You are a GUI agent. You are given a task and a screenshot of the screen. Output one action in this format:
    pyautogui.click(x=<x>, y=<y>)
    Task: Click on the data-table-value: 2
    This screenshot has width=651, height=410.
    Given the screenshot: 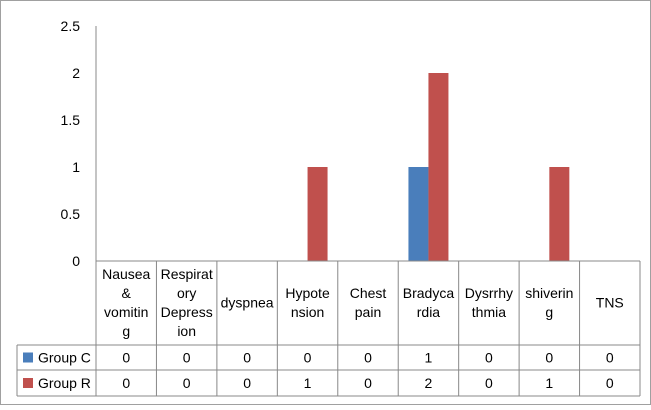 What is the action you would take?
    pyautogui.click(x=429, y=383)
    